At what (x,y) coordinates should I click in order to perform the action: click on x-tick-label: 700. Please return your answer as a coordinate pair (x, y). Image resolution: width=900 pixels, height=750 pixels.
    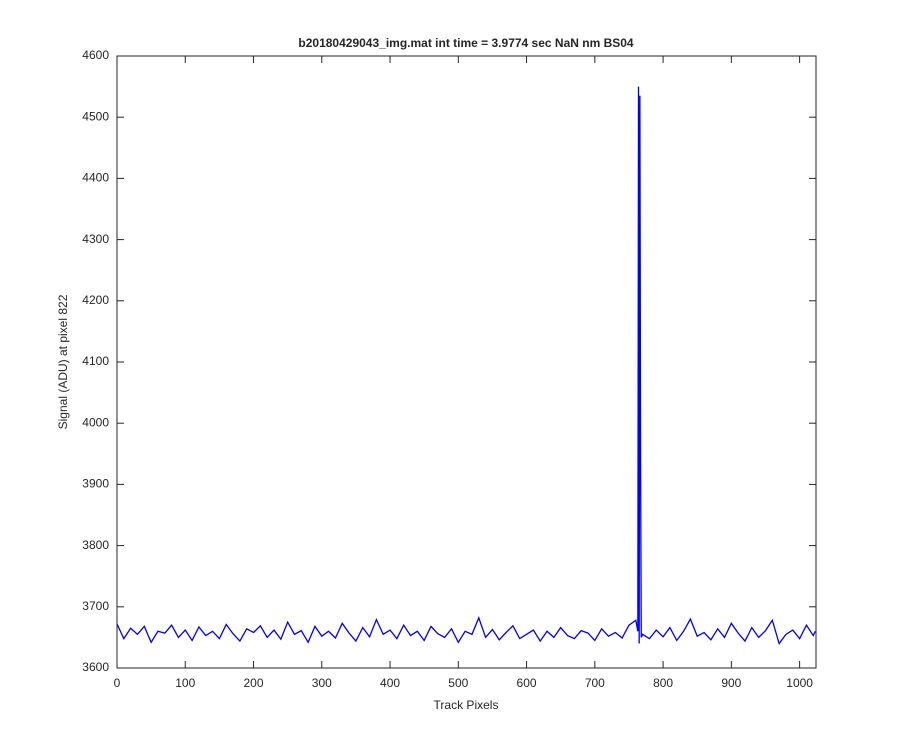
    Looking at the image, I should click on (595, 683).